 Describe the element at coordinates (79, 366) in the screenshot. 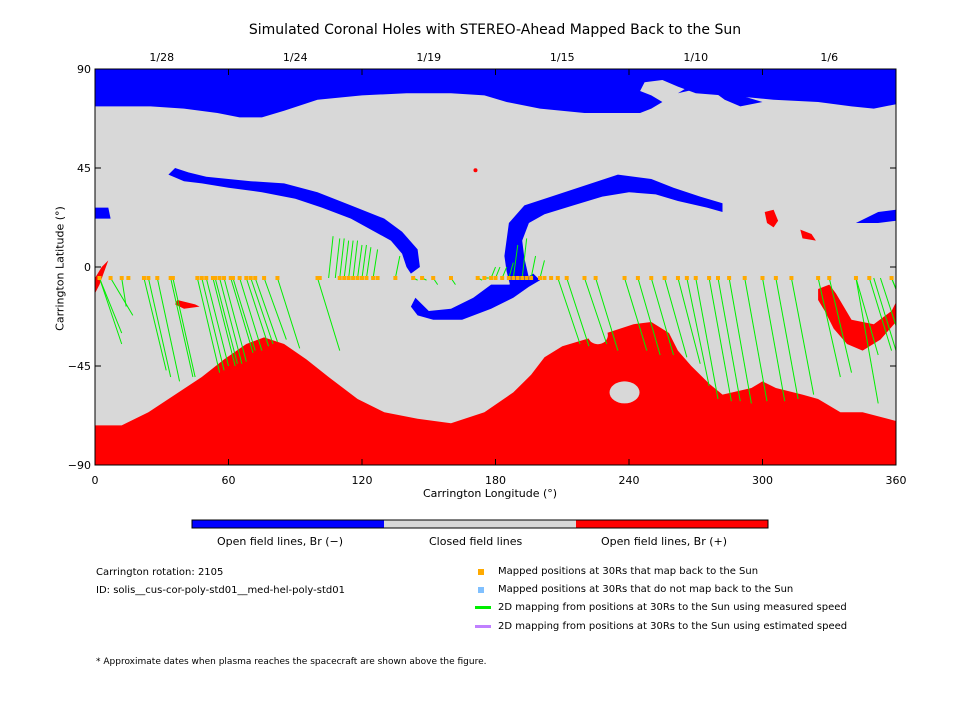

I see `y-tick-label: −45` at that location.